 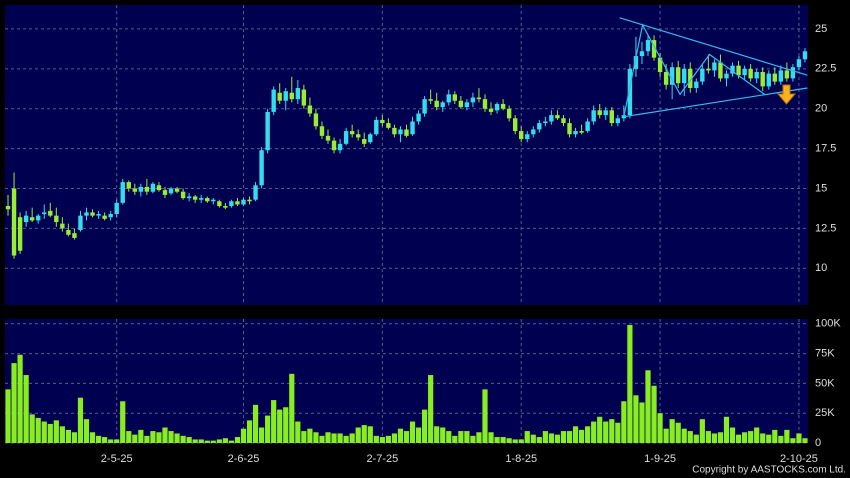 What do you see at coordinates (521, 459) in the screenshot?
I see `x-tick-label: 1-8-25` at bounding box center [521, 459].